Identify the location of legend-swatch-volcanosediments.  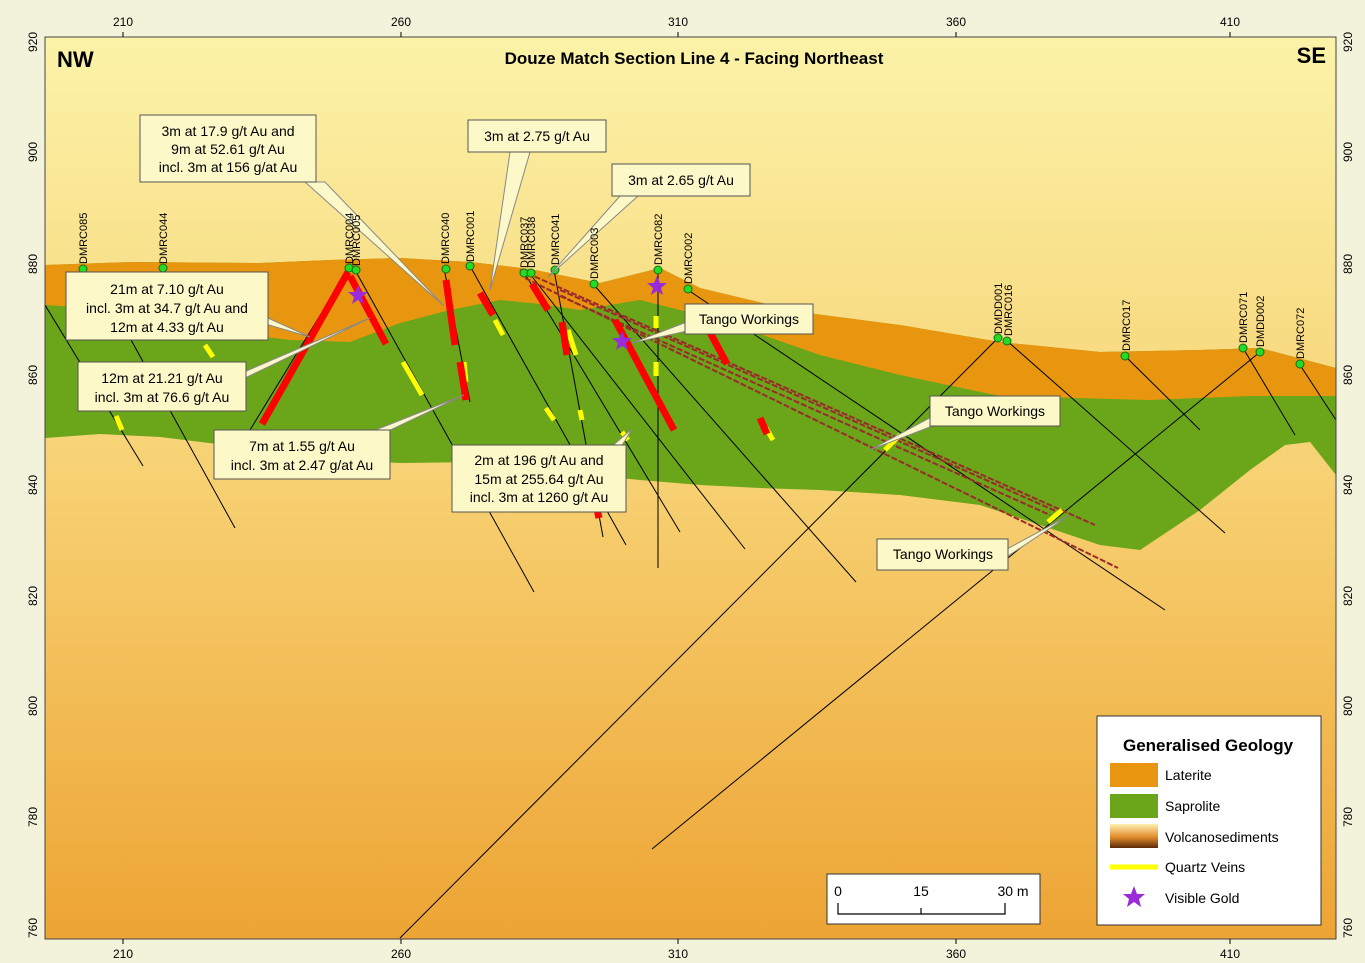
(1134, 836).